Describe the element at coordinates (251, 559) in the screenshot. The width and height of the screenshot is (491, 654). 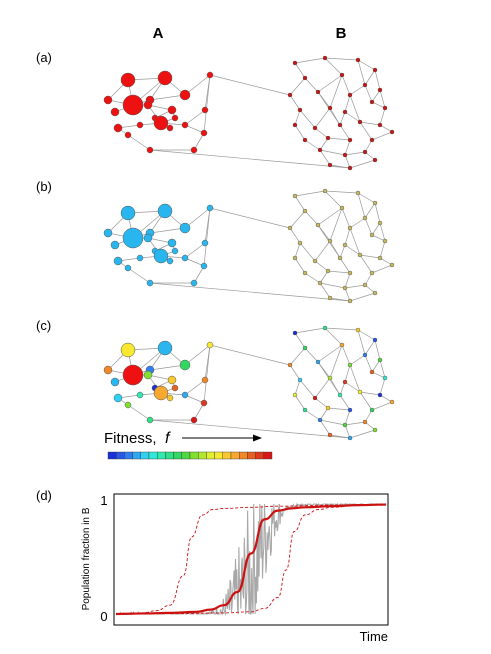
I see `bound-curve` at that location.